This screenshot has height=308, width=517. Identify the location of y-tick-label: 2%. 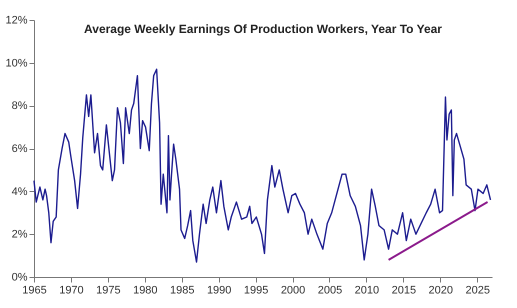
(20, 234).